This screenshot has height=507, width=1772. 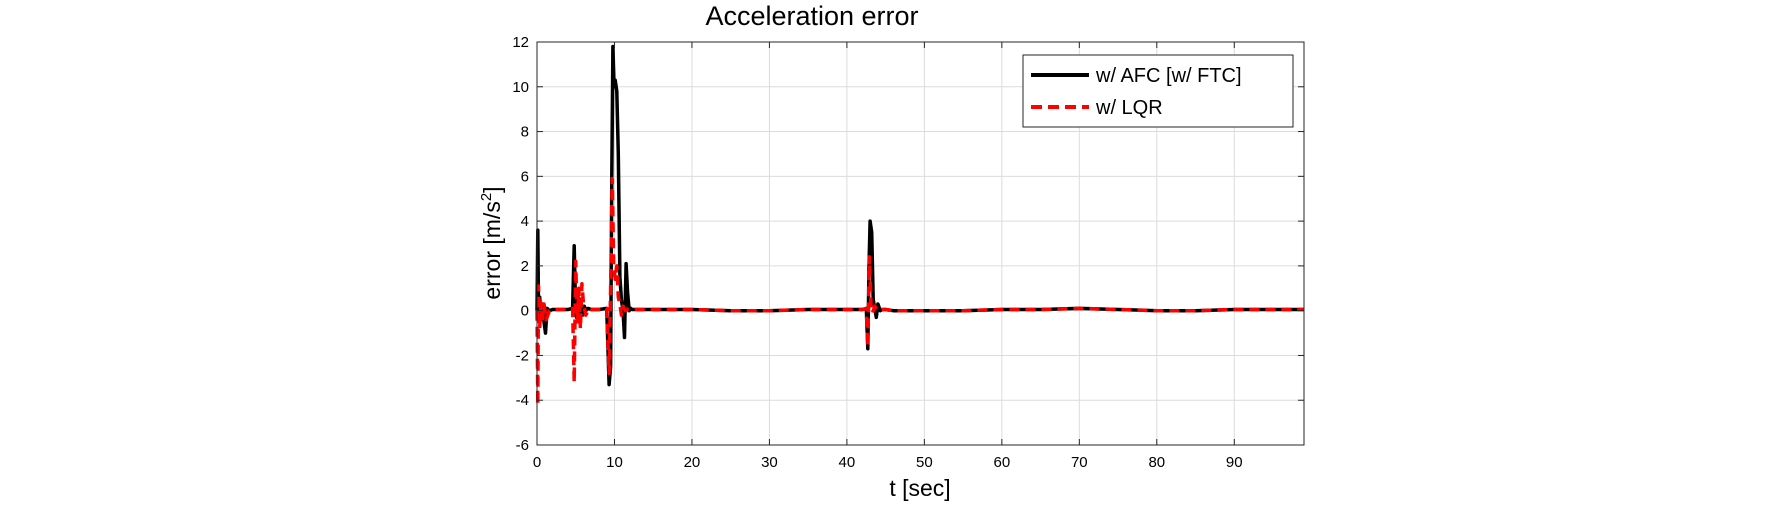 What do you see at coordinates (692, 462) in the screenshot?
I see `x-tick-label: 20` at bounding box center [692, 462].